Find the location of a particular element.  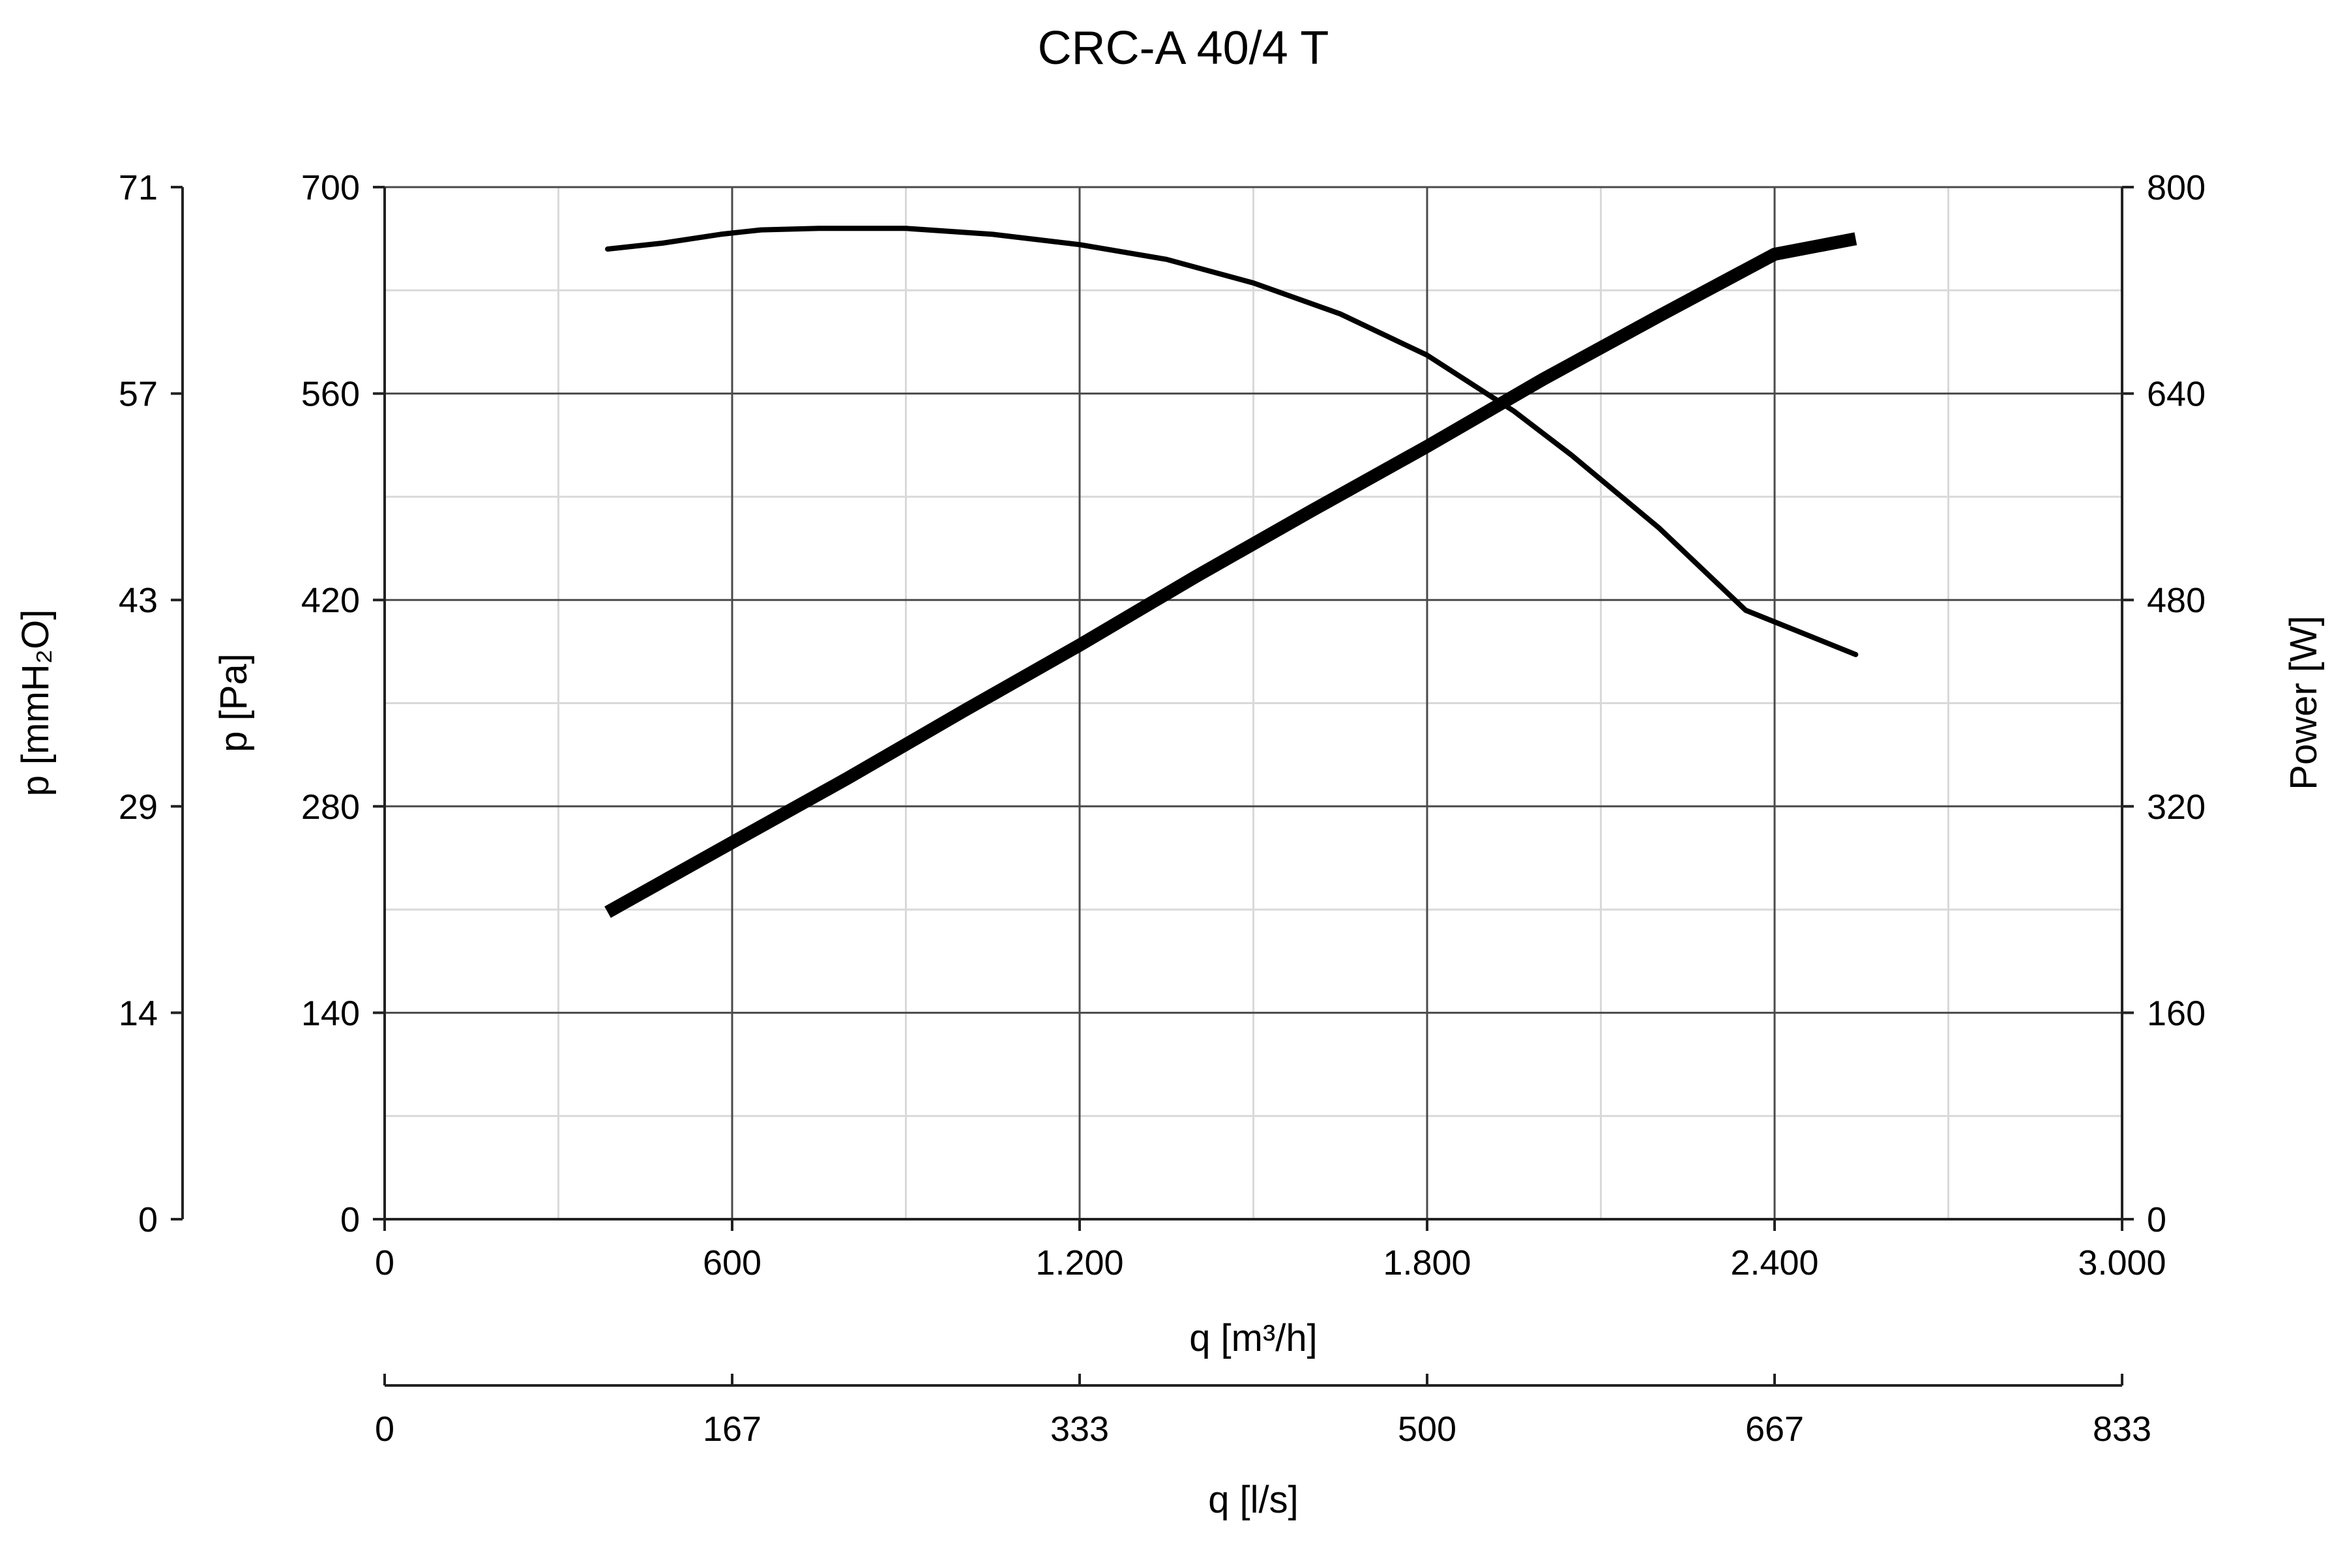

x-tick-label-ls: 833 is located at coordinates (2122, 1429).